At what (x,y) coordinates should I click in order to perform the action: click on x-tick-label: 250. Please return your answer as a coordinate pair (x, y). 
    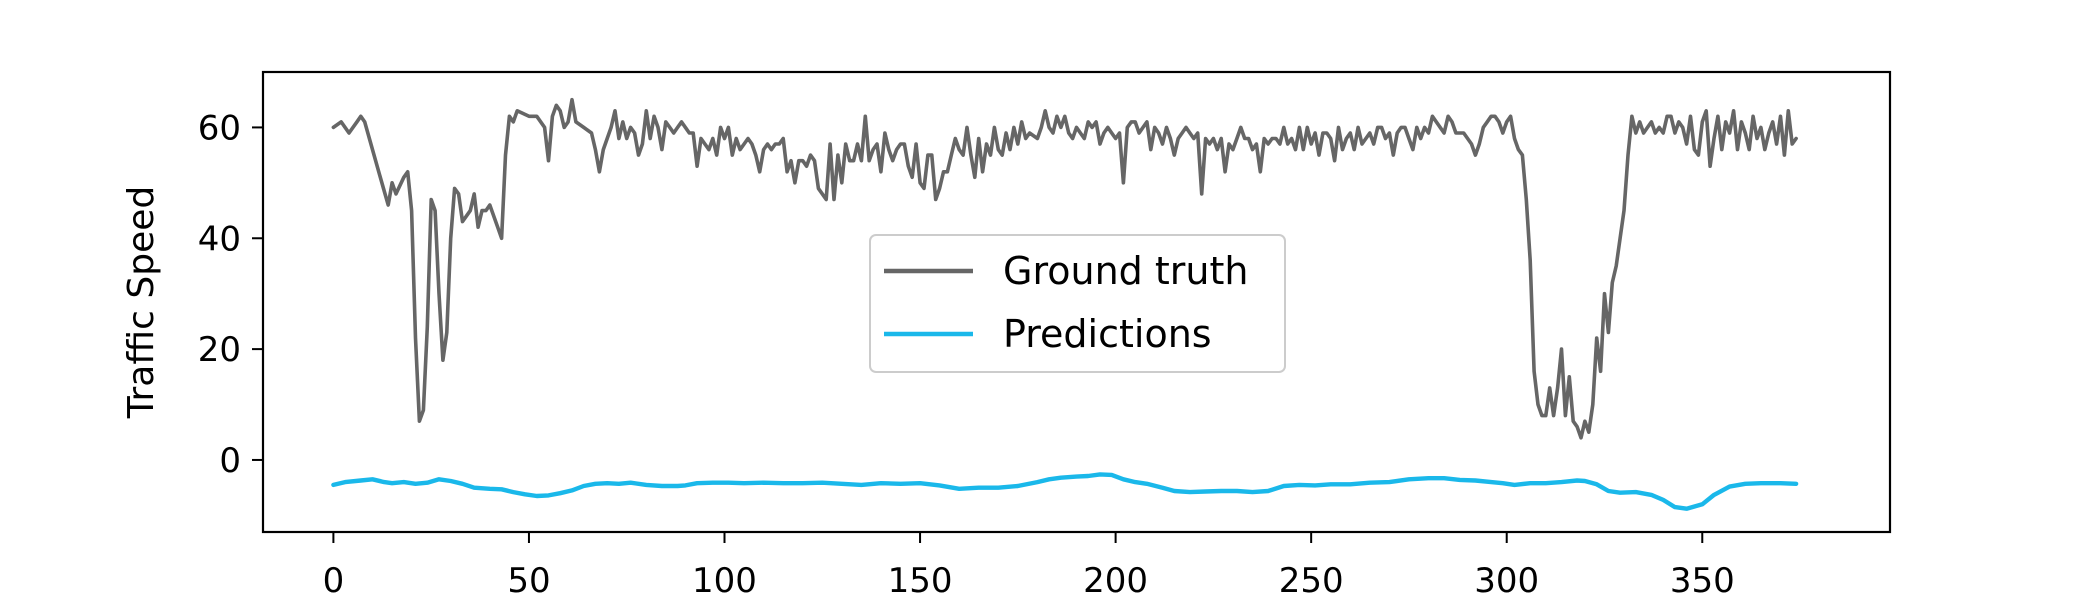
    Looking at the image, I should click on (1311, 580).